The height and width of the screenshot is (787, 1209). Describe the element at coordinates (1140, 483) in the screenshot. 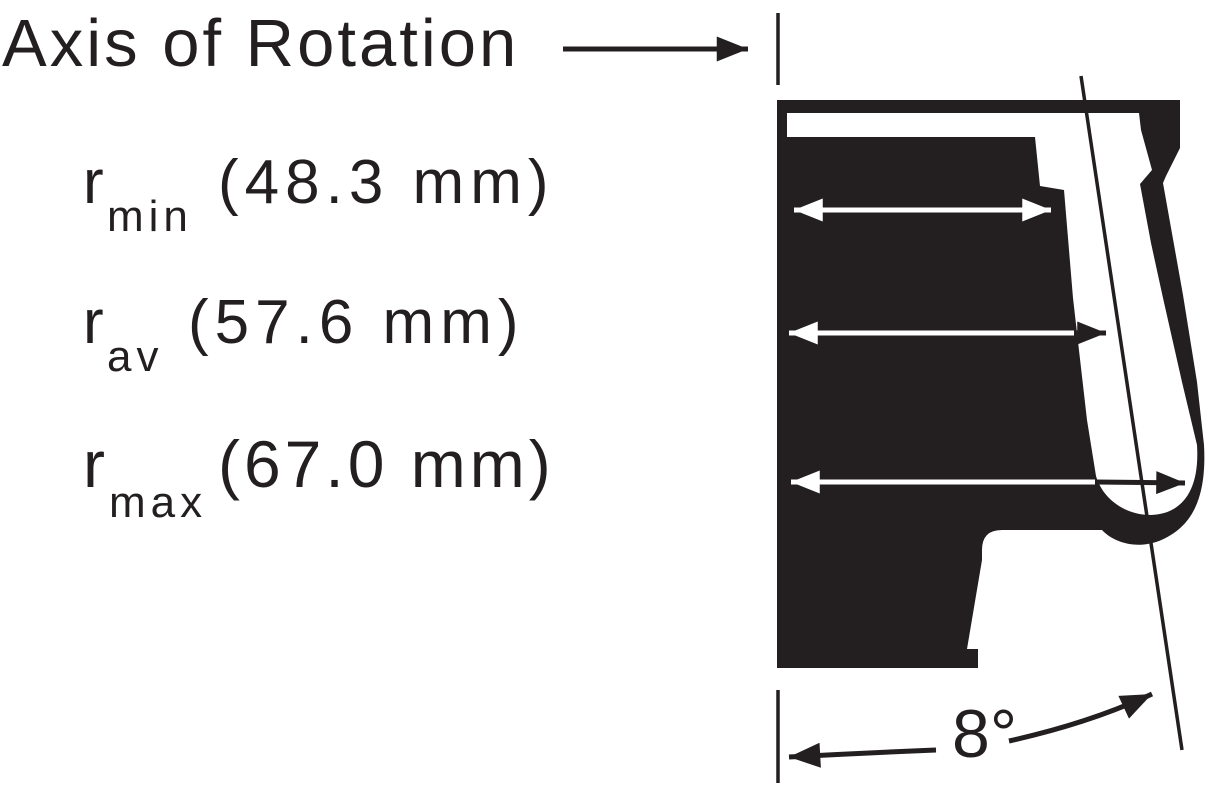

I see `r-max-dimension-arrow-black-tip` at that location.